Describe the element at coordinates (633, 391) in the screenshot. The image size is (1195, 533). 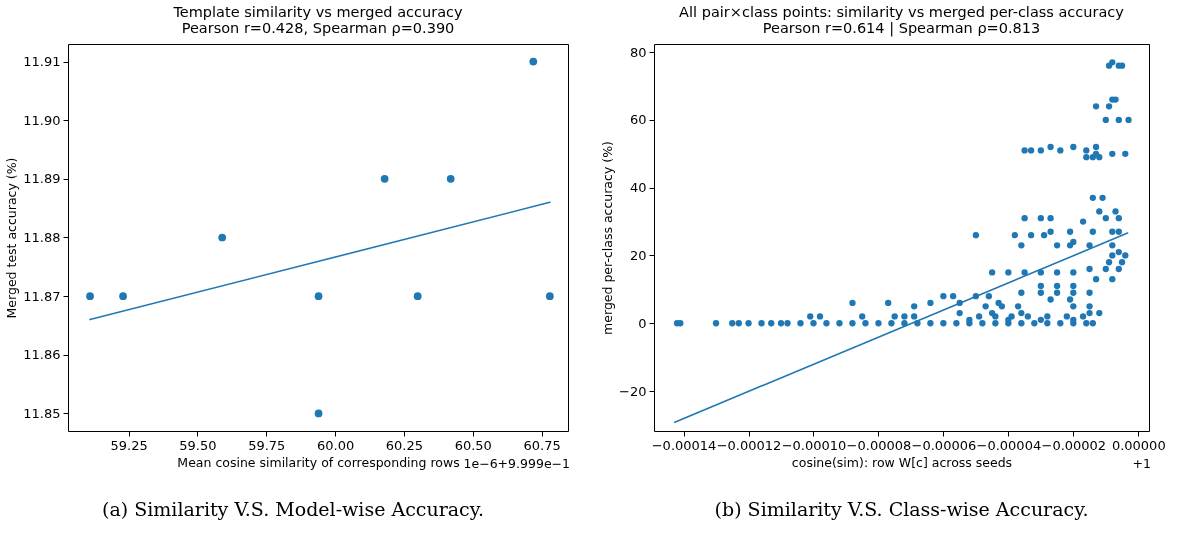
I see `y-tick-label: −20` at that location.